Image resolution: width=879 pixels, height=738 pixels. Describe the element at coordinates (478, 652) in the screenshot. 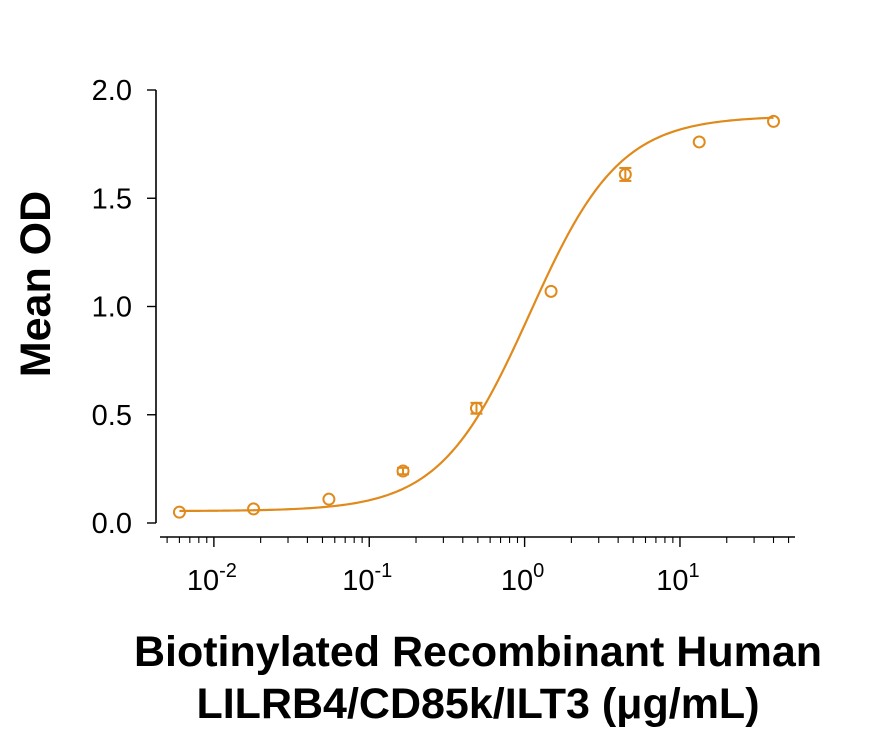

I see `x-axis-title-line-1: Biotinylated Recombinant Human` at that location.